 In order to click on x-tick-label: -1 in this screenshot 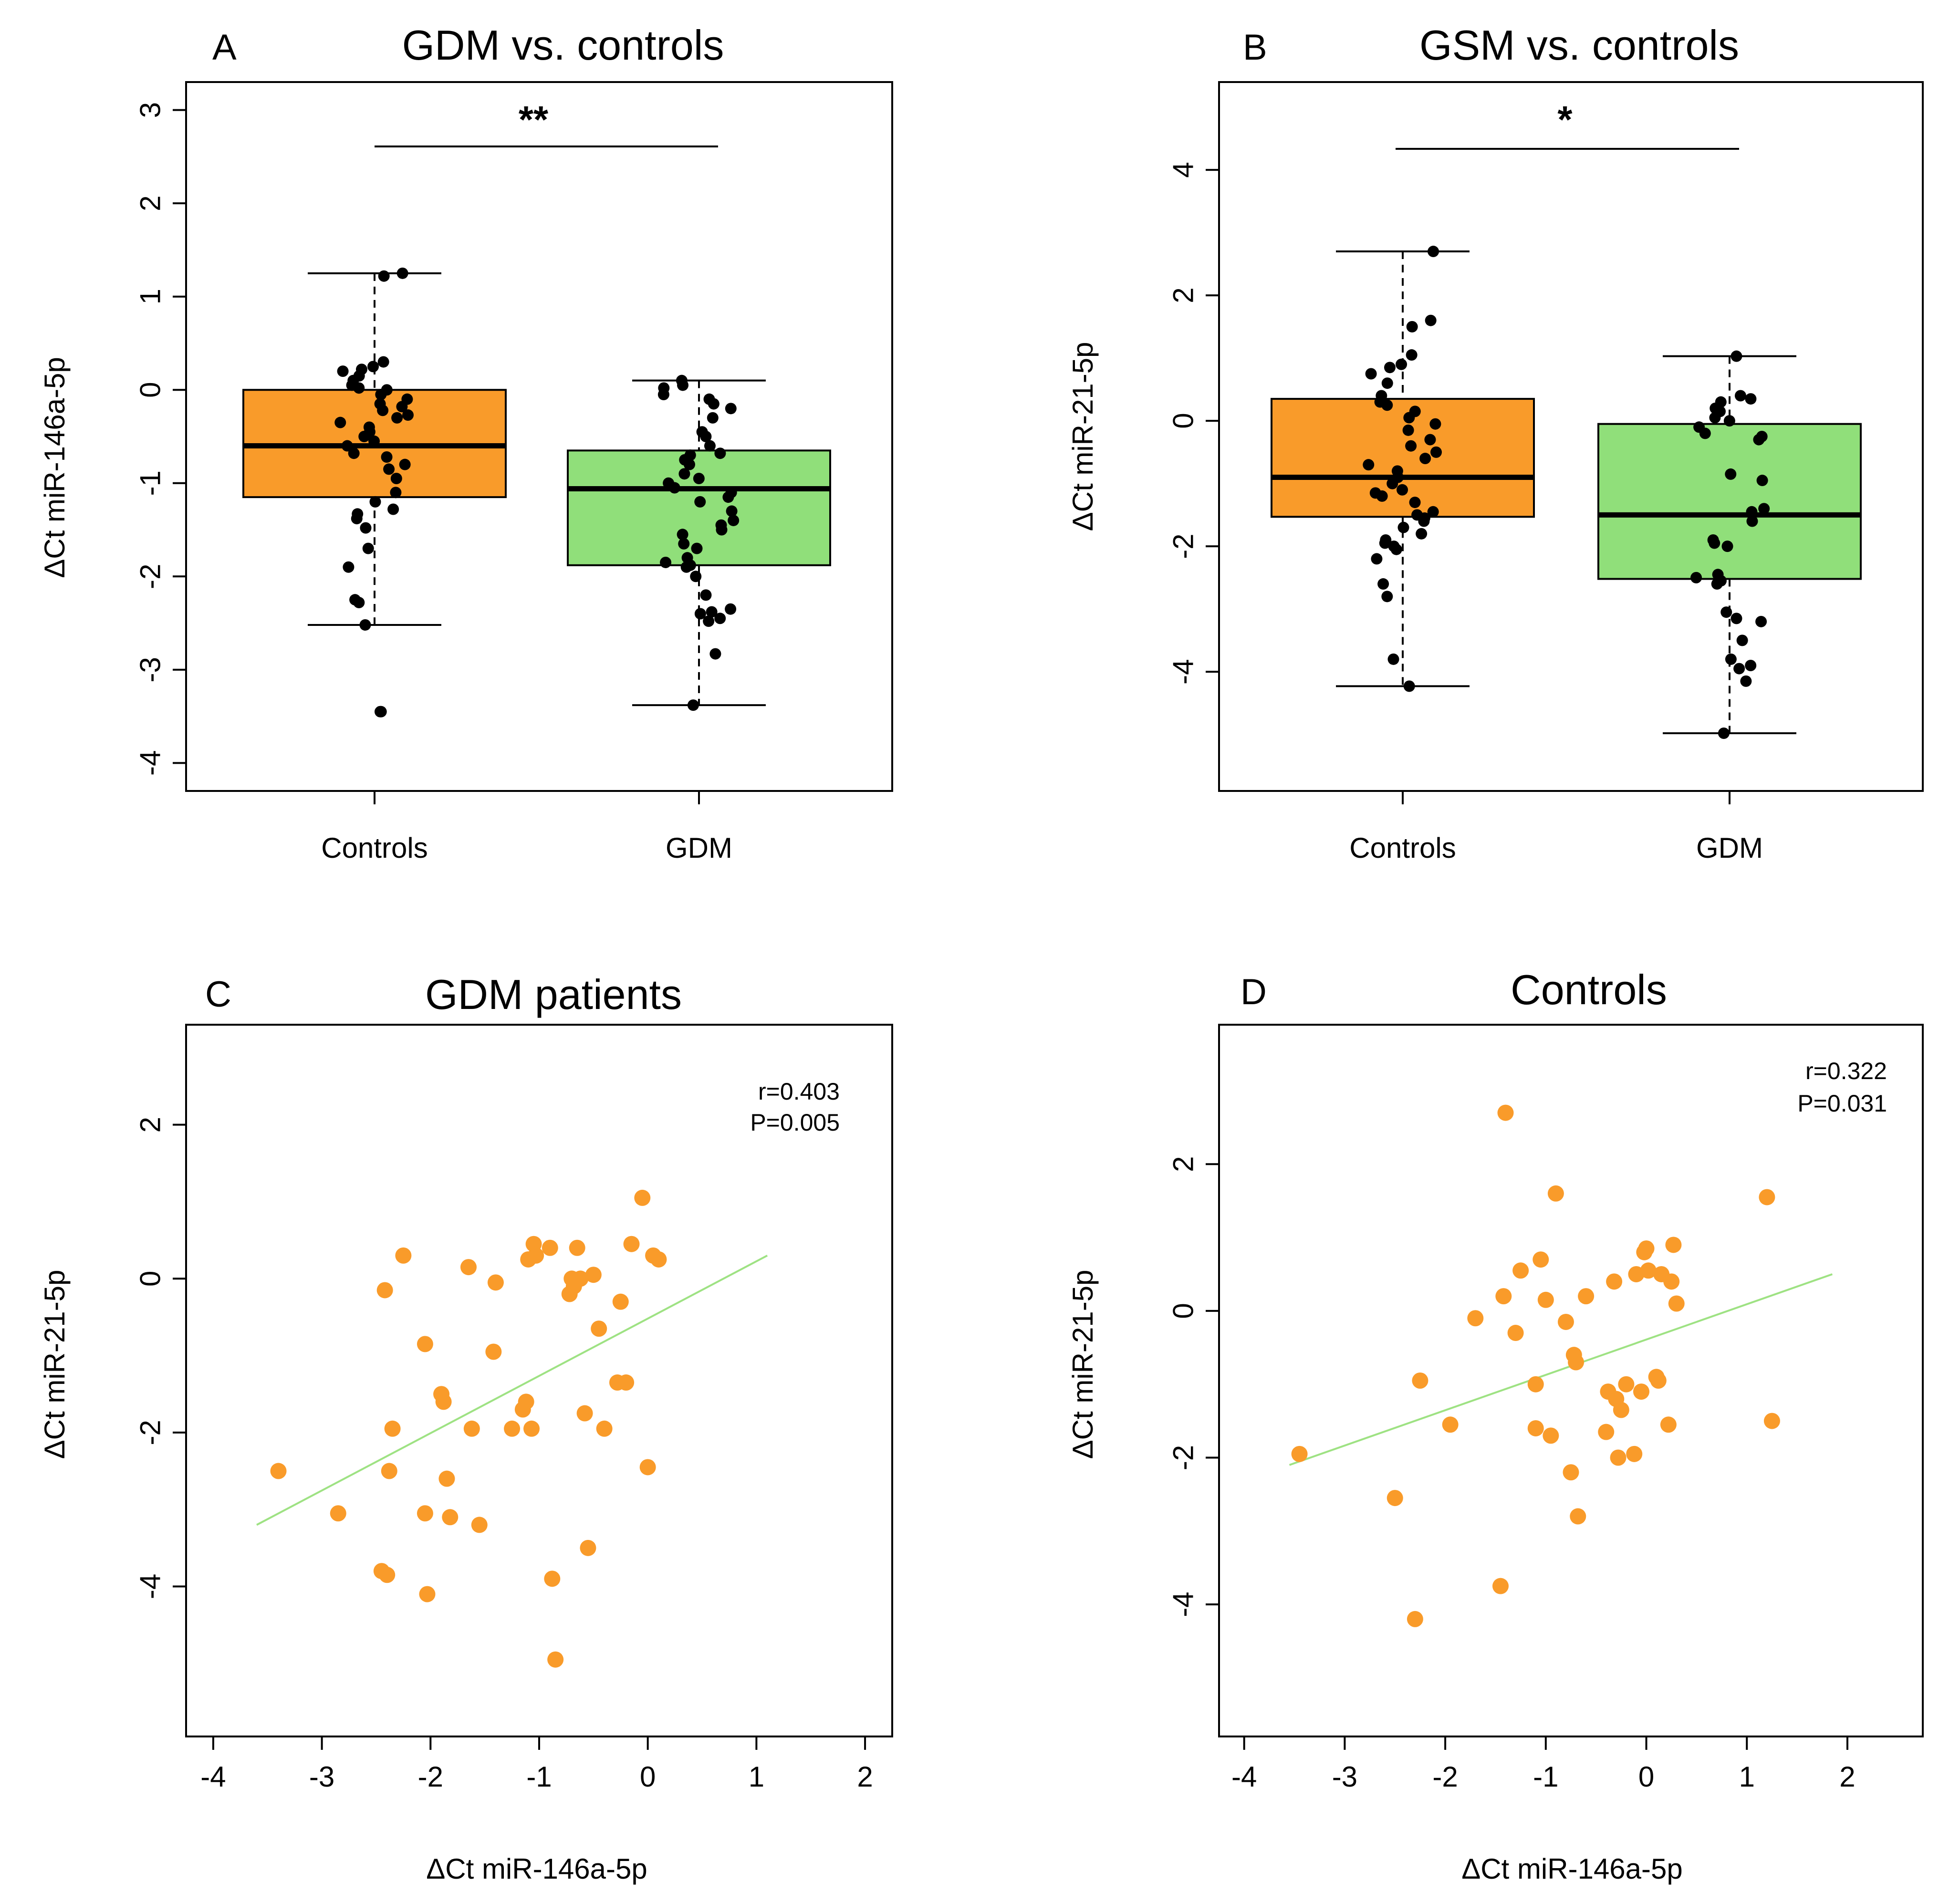, I will do `click(1545, 1777)`.